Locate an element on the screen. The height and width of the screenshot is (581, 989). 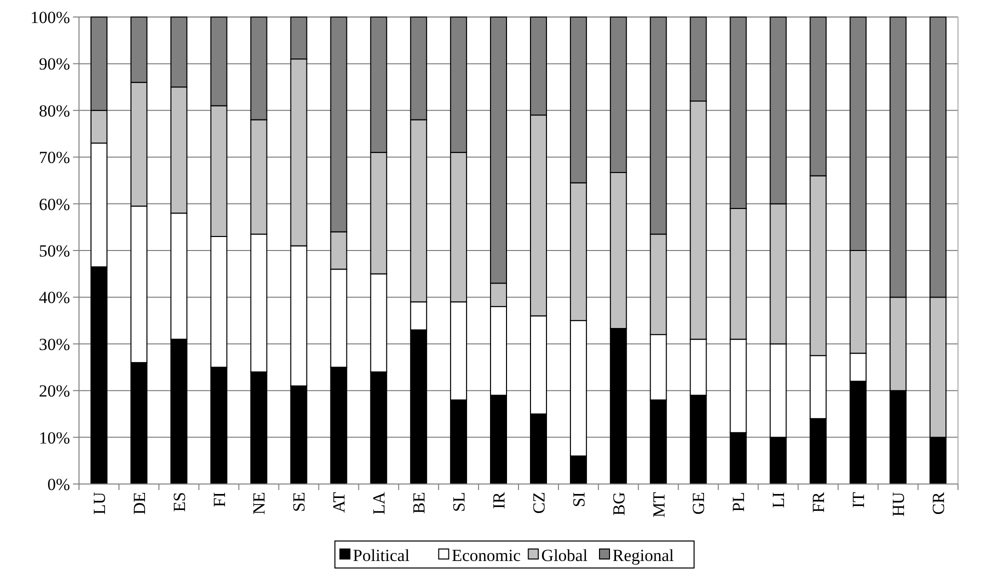
legend-label: Political is located at coordinates (381, 555).